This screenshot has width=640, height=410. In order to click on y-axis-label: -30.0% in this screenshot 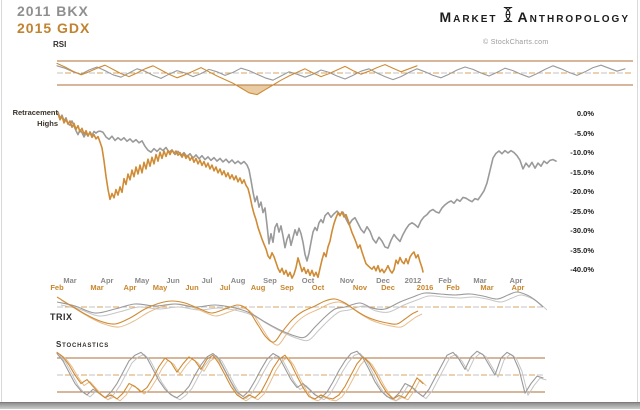, I will do `click(582, 230)`.